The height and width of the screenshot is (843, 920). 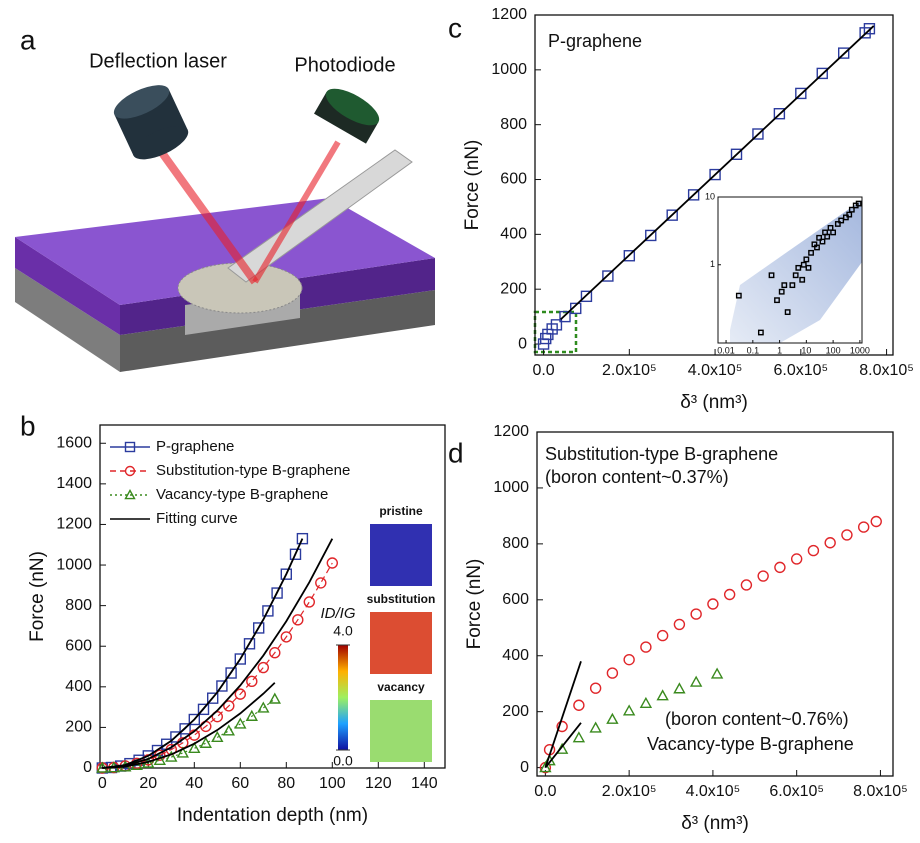 I want to click on x-tick-label: 0, so click(x=102, y=783).